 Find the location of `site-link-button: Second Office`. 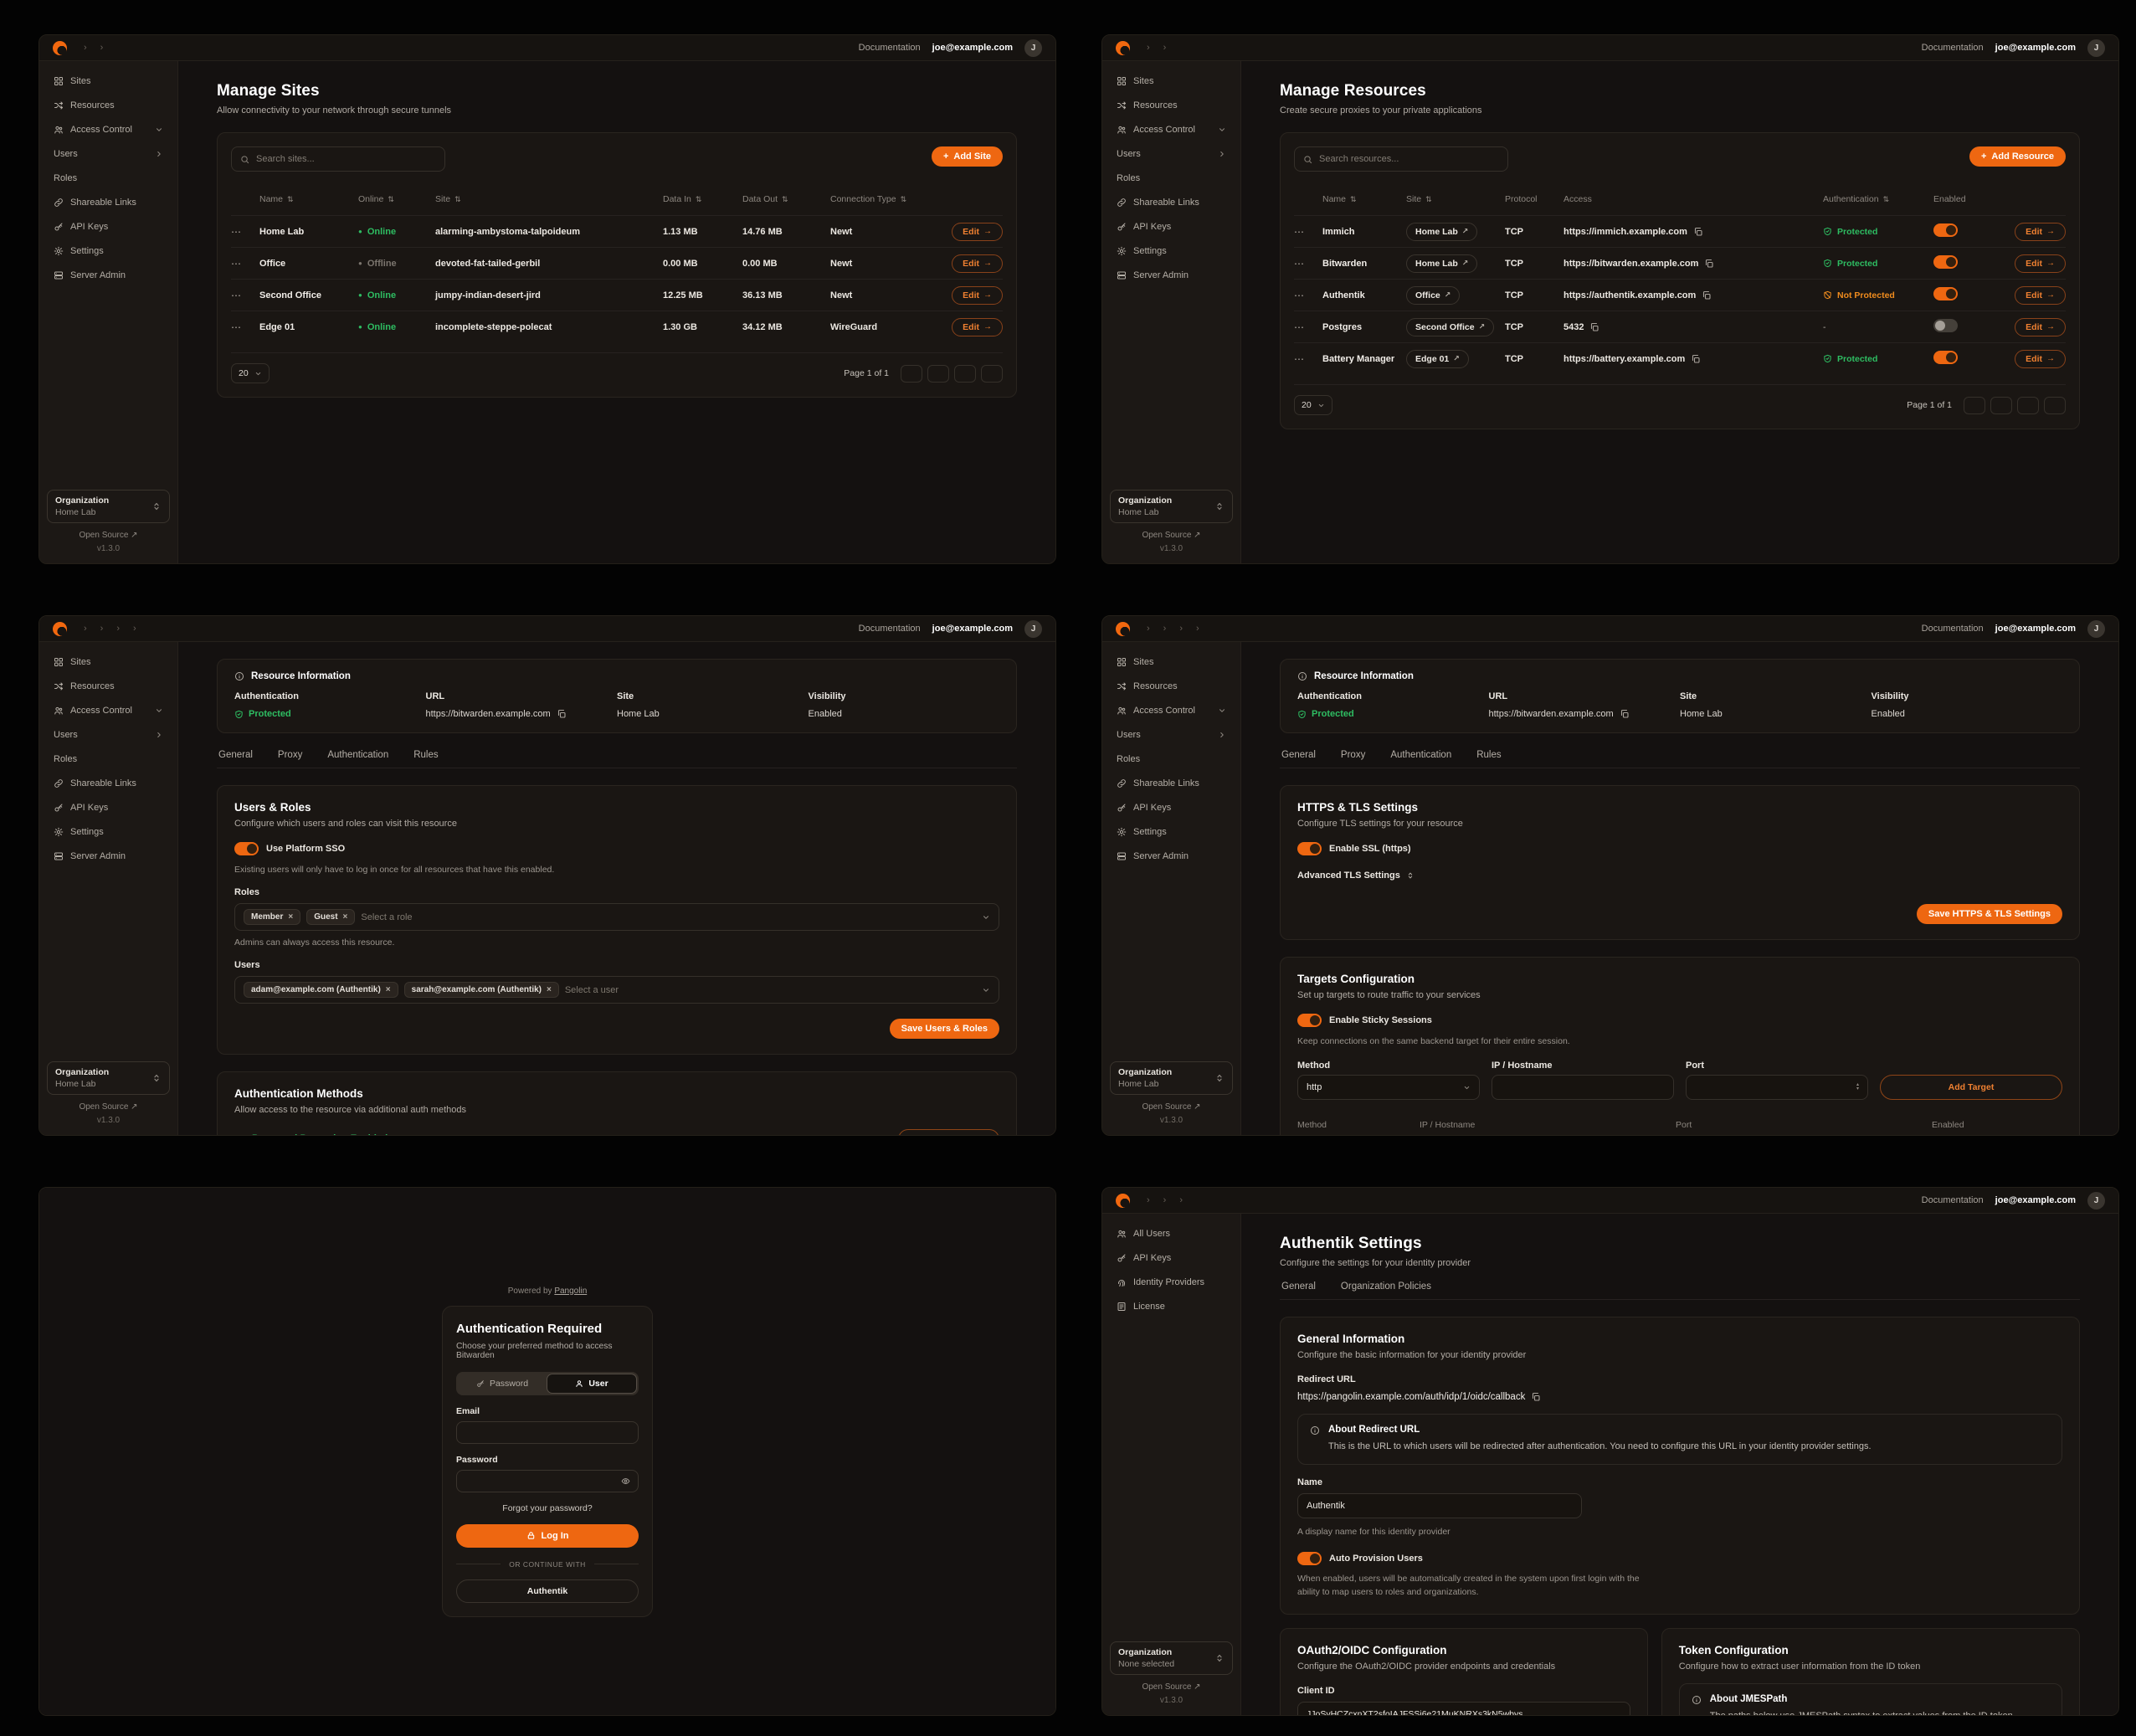

site-link-button: Second Office is located at coordinates (1450, 326).